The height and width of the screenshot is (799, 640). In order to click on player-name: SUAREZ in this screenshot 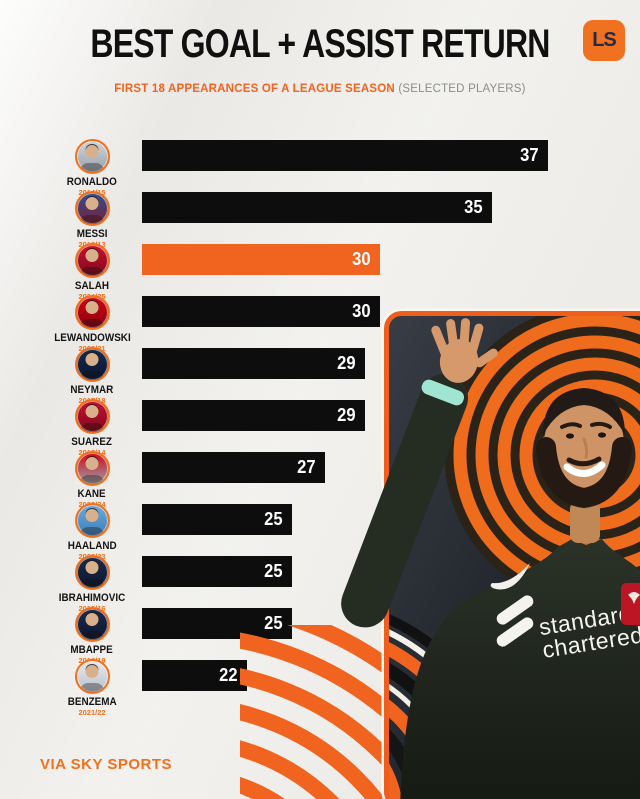, I will do `click(92, 442)`.